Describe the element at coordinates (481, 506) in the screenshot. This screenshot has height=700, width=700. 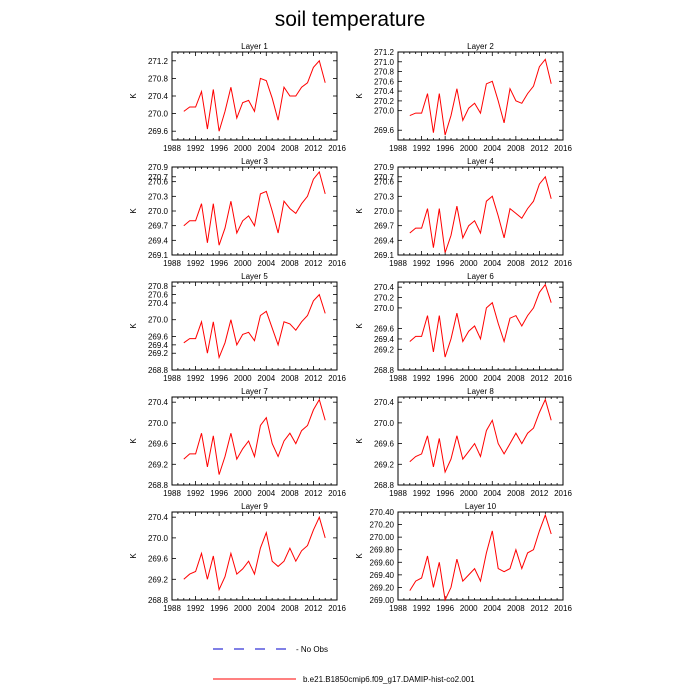
I see `panel-title: Layer 10` at that location.